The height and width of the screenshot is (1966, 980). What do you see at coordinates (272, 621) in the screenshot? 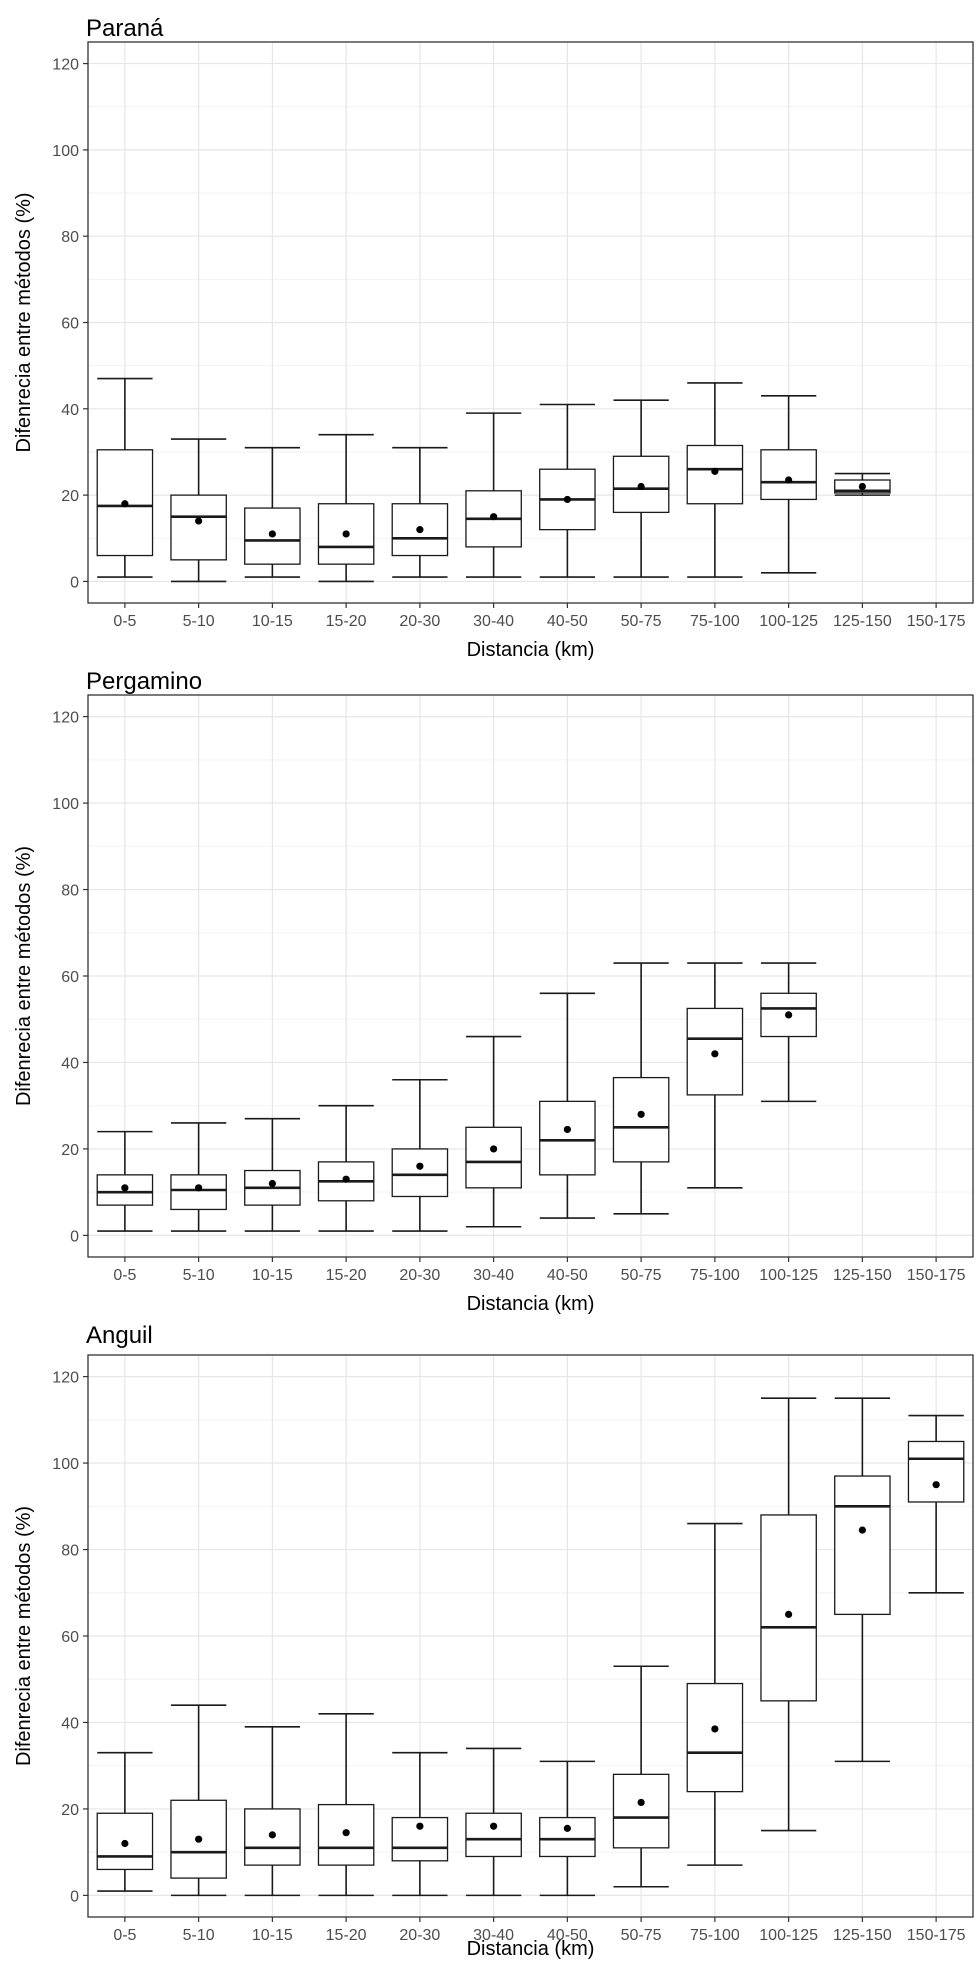
I see `x-tick-label: 10-15` at bounding box center [272, 621].